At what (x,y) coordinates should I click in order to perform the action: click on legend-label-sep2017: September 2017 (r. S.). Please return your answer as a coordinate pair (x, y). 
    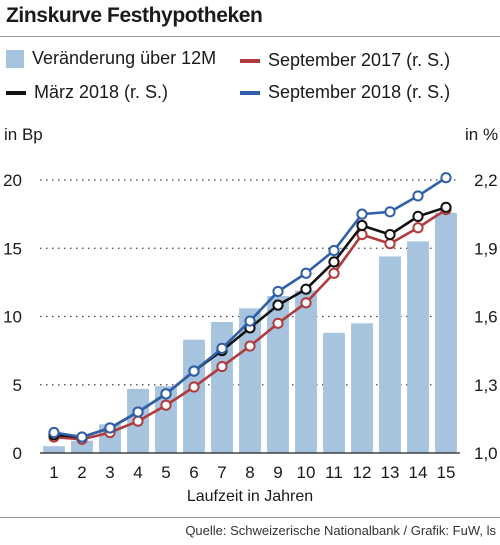
    Looking at the image, I should click on (359, 60).